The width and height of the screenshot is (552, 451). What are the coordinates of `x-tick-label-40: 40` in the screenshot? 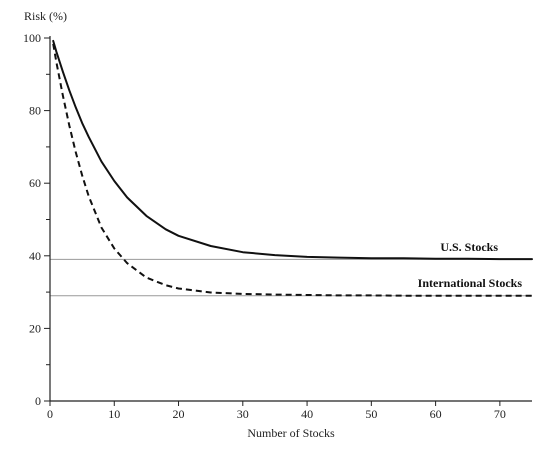 It's located at (307, 414).